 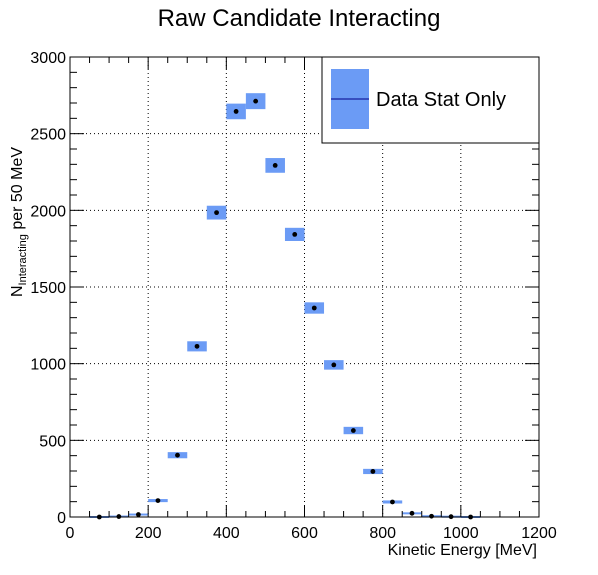 What do you see at coordinates (48, 288) in the screenshot?
I see `y-tick-label: 1500` at bounding box center [48, 288].